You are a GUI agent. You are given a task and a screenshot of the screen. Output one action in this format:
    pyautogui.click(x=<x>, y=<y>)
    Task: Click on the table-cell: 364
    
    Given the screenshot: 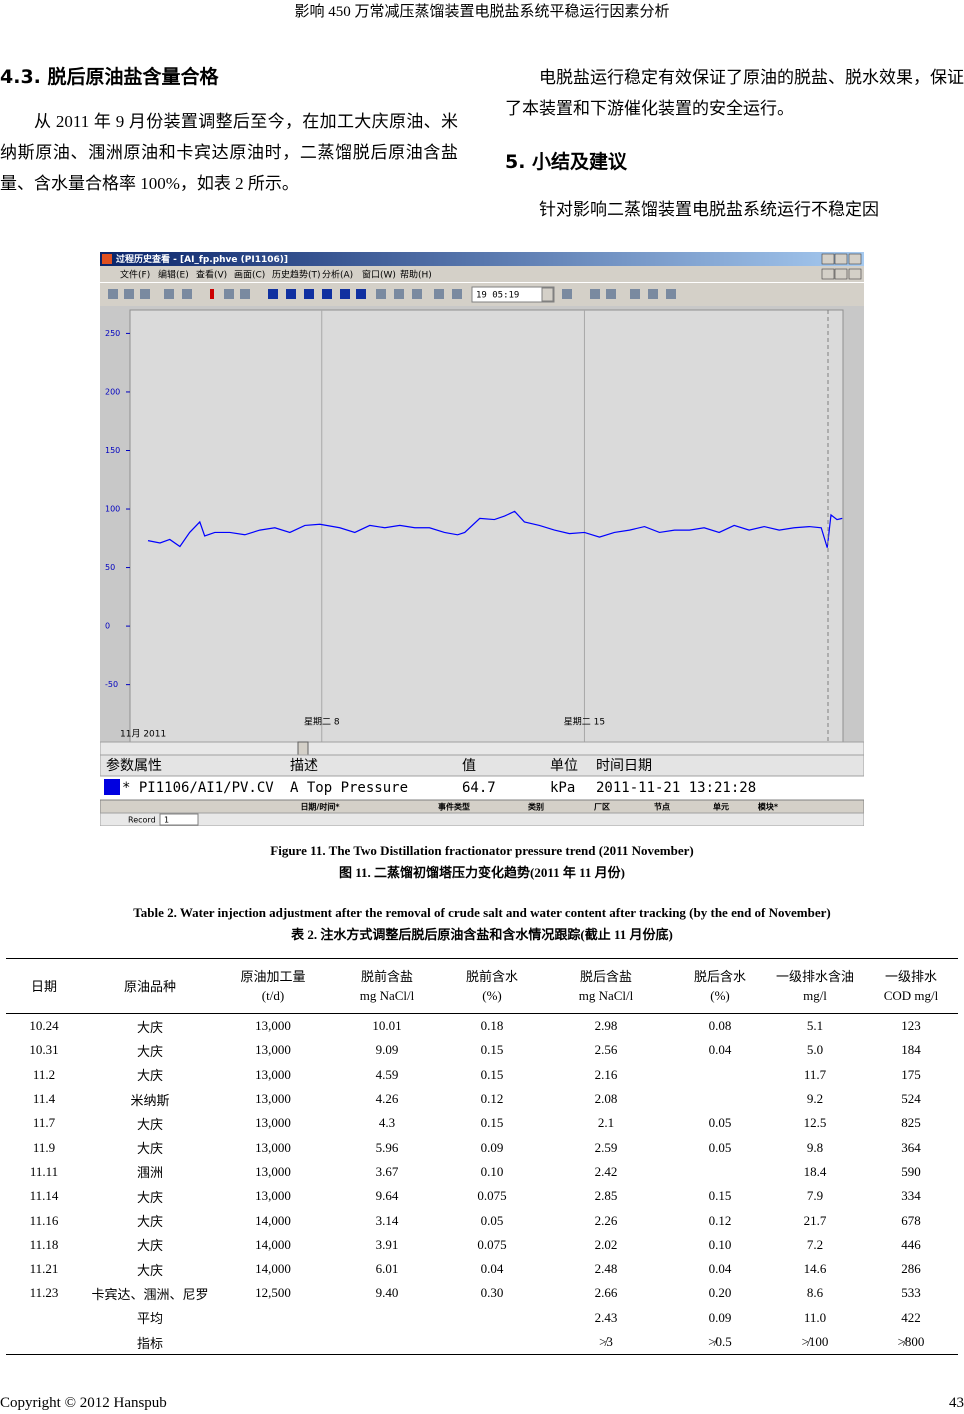 What is the action you would take?
    pyautogui.click(x=911, y=1147)
    